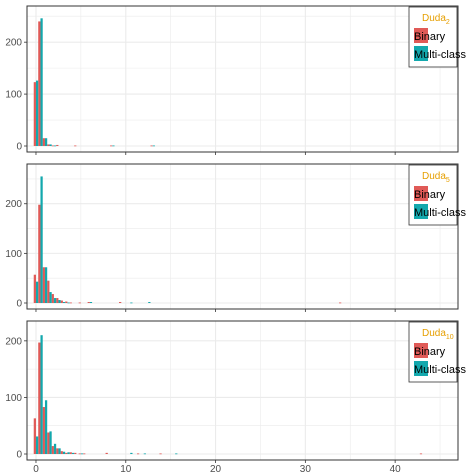 The image size is (474, 474). I want to click on legend: Duda5 Binary Multi-class, so click(437, 195).